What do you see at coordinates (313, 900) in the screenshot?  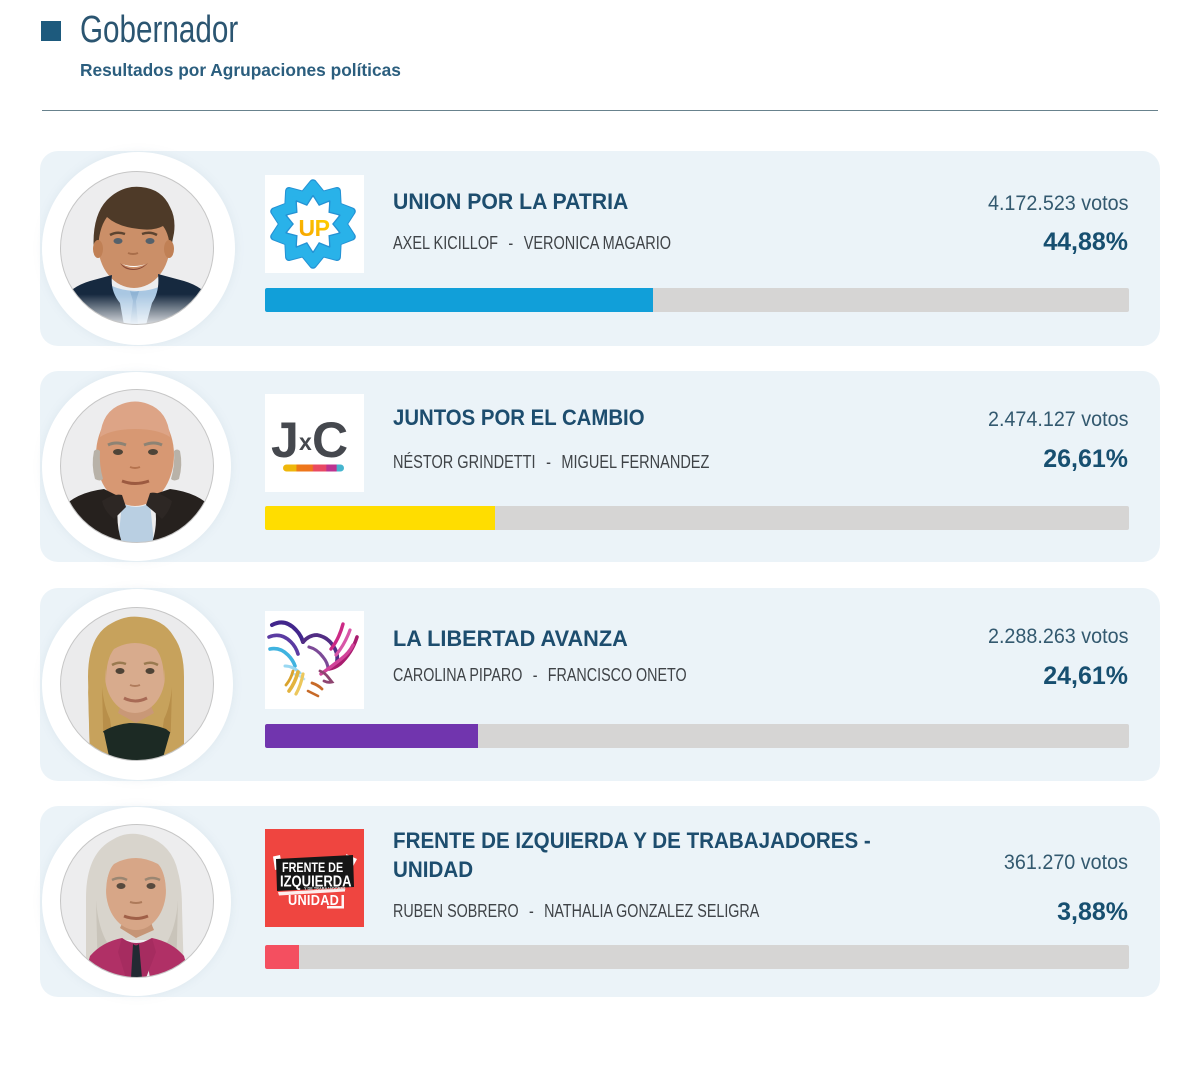 I see `svg-text: UNIDAD` at bounding box center [313, 900].